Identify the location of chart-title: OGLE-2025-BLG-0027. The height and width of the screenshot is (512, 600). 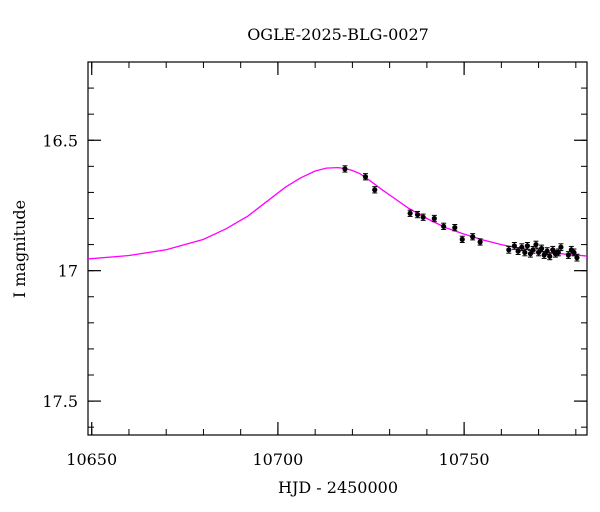
(338, 34).